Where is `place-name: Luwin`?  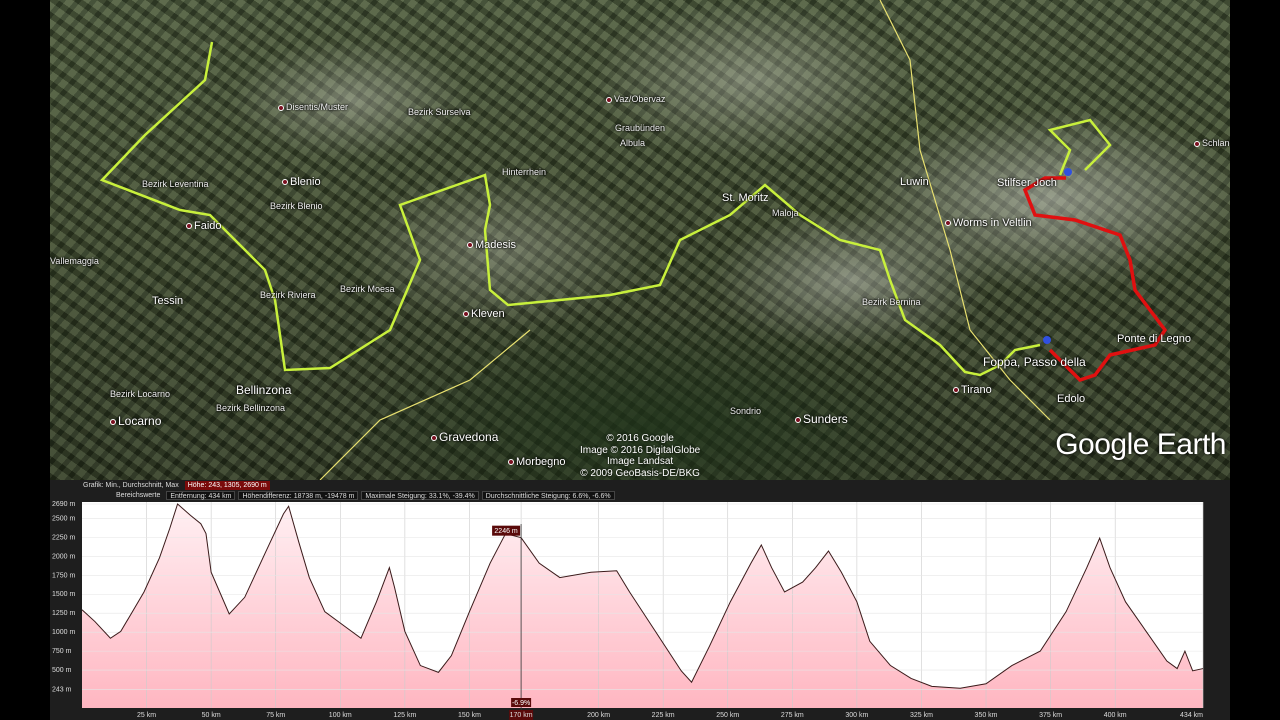 place-name: Luwin is located at coordinates (914, 182).